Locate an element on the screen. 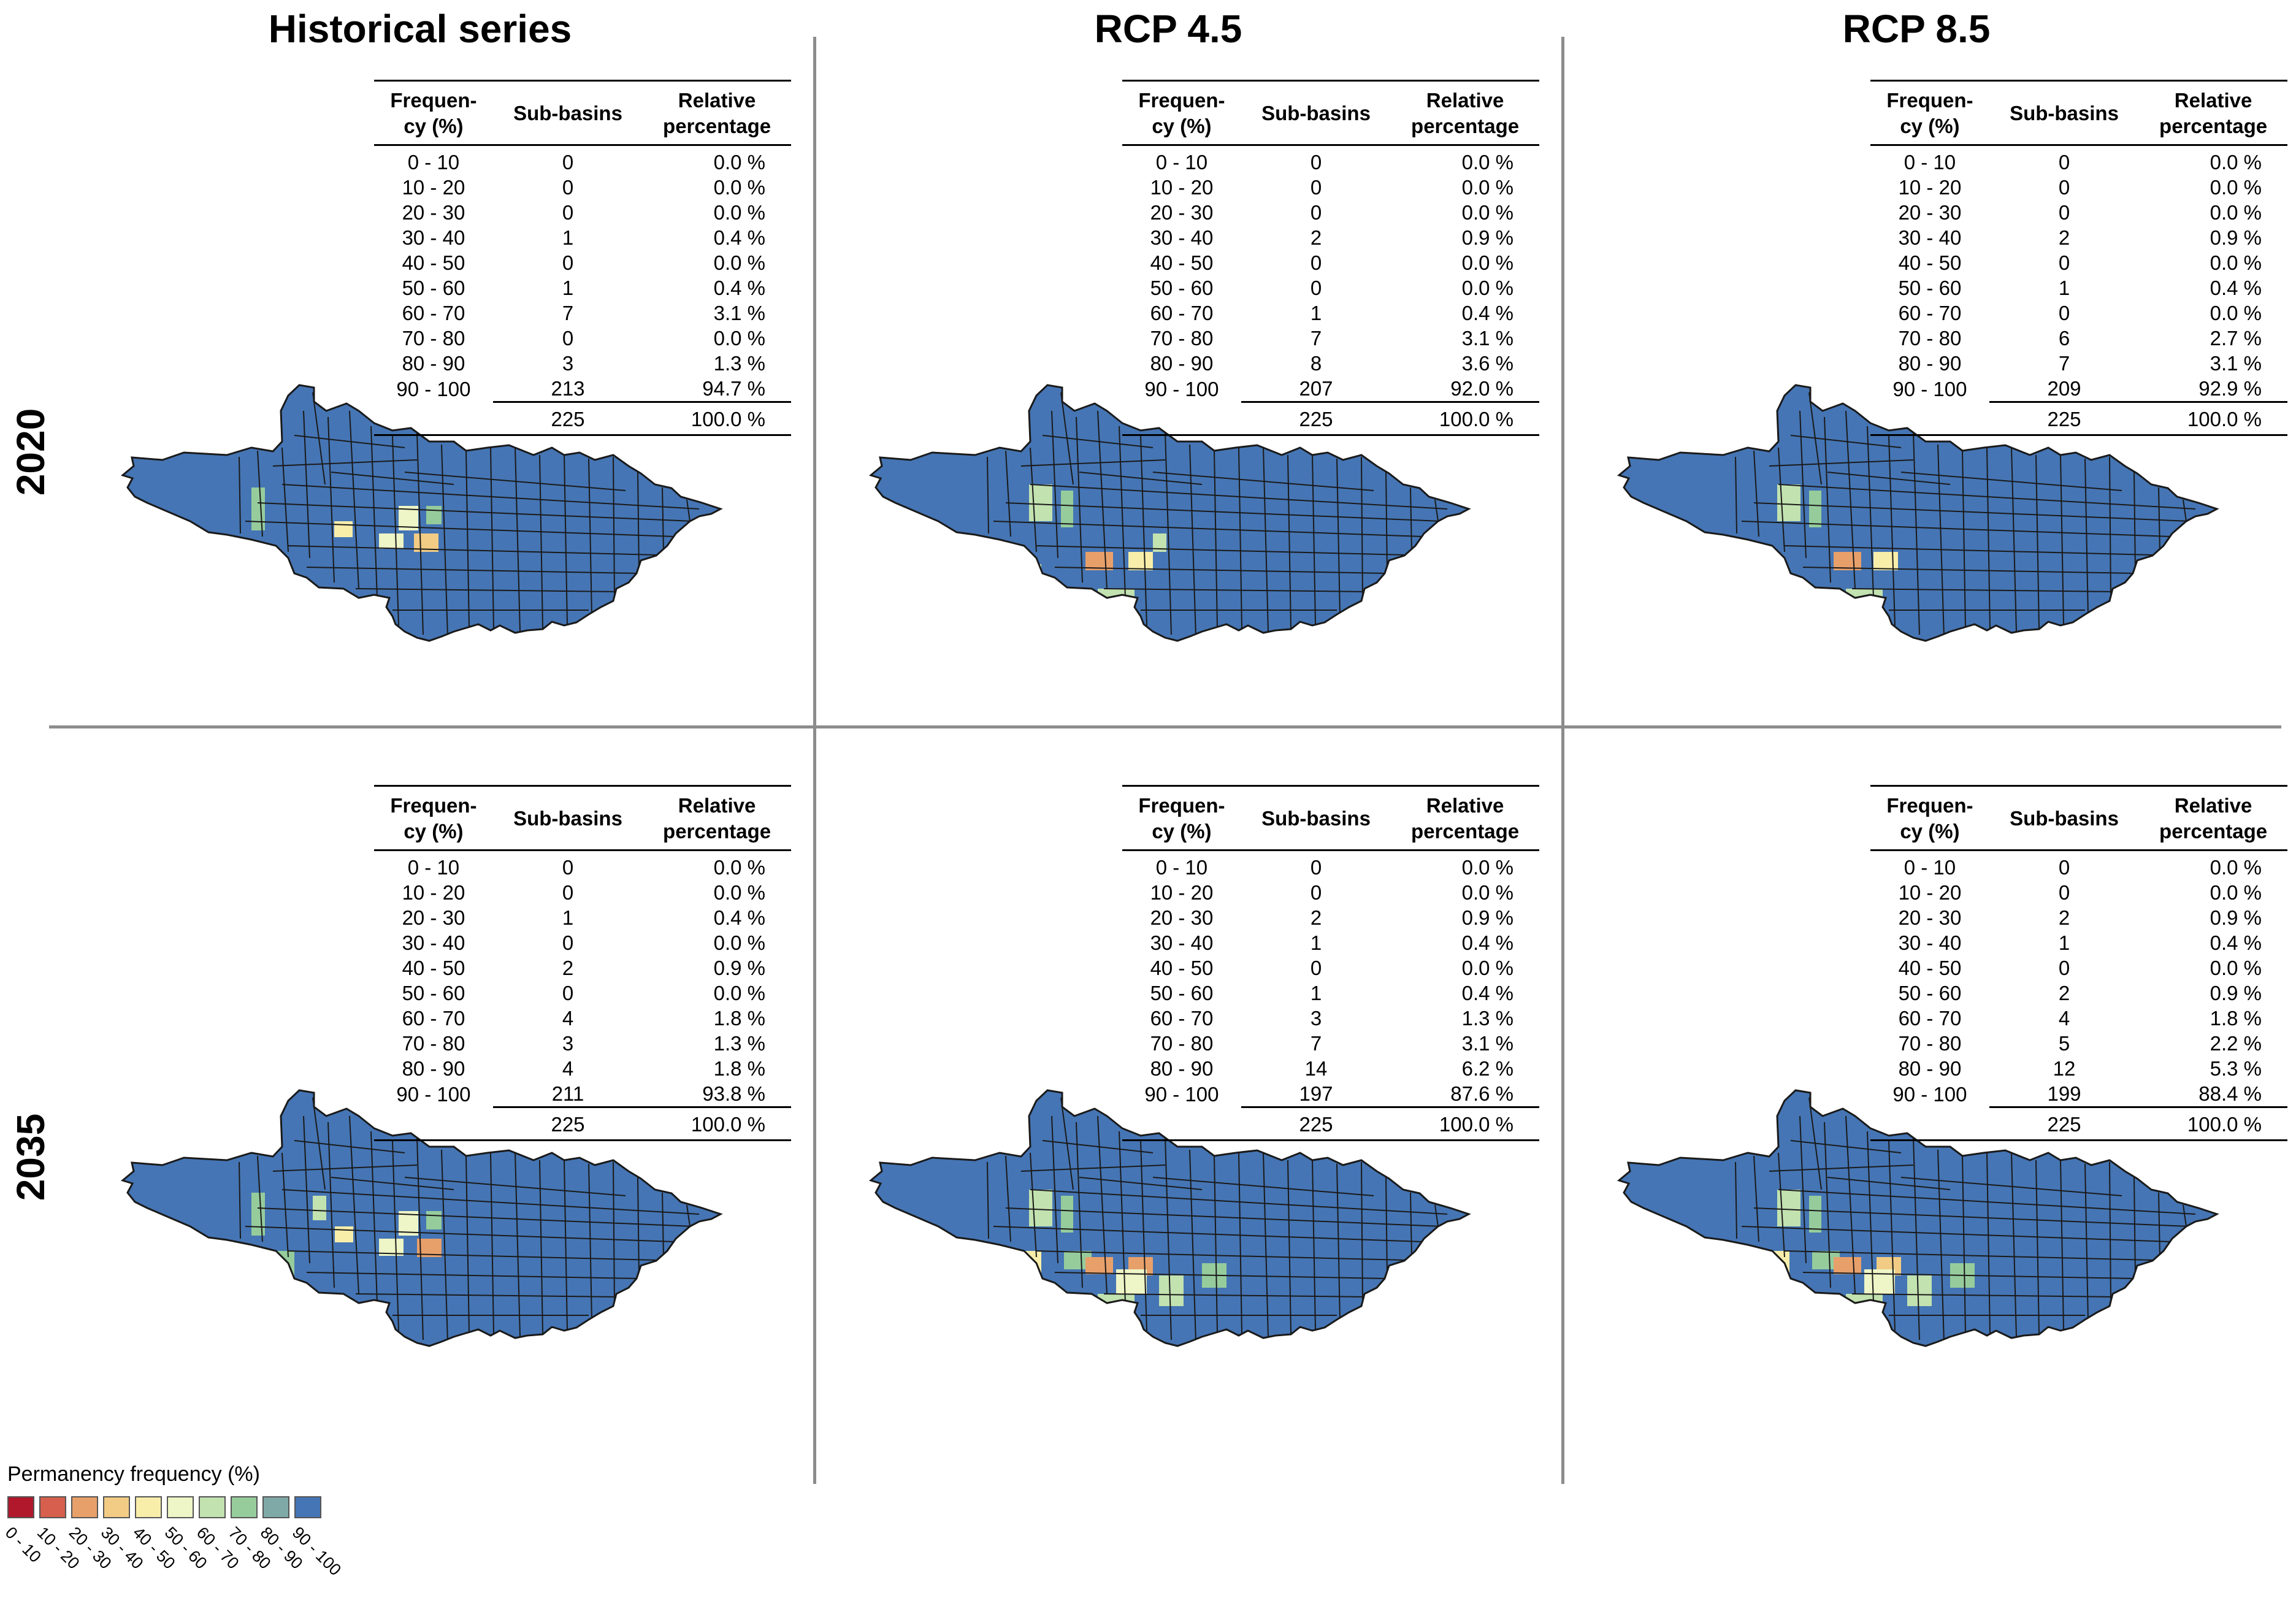 Image resolution: width=2296 pixels, height=1598 pixels. table-row: 80 - 90 8 3.6 % is located at coordinates (1330, 363).